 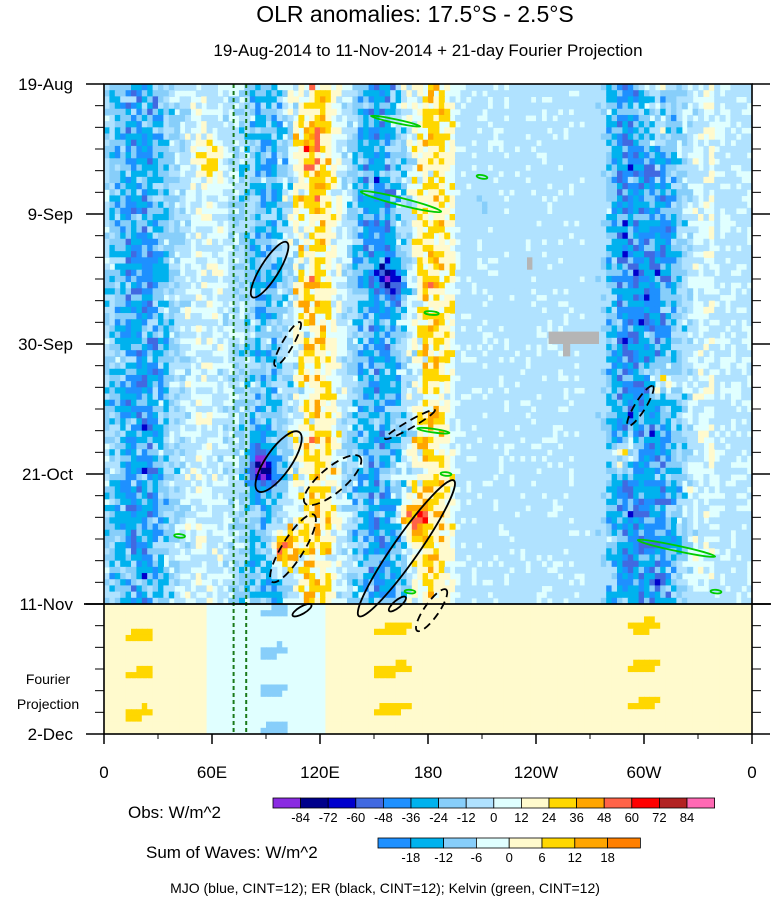 I want to click on x-tick-label-2: 120E, so click(x=320, y=772).